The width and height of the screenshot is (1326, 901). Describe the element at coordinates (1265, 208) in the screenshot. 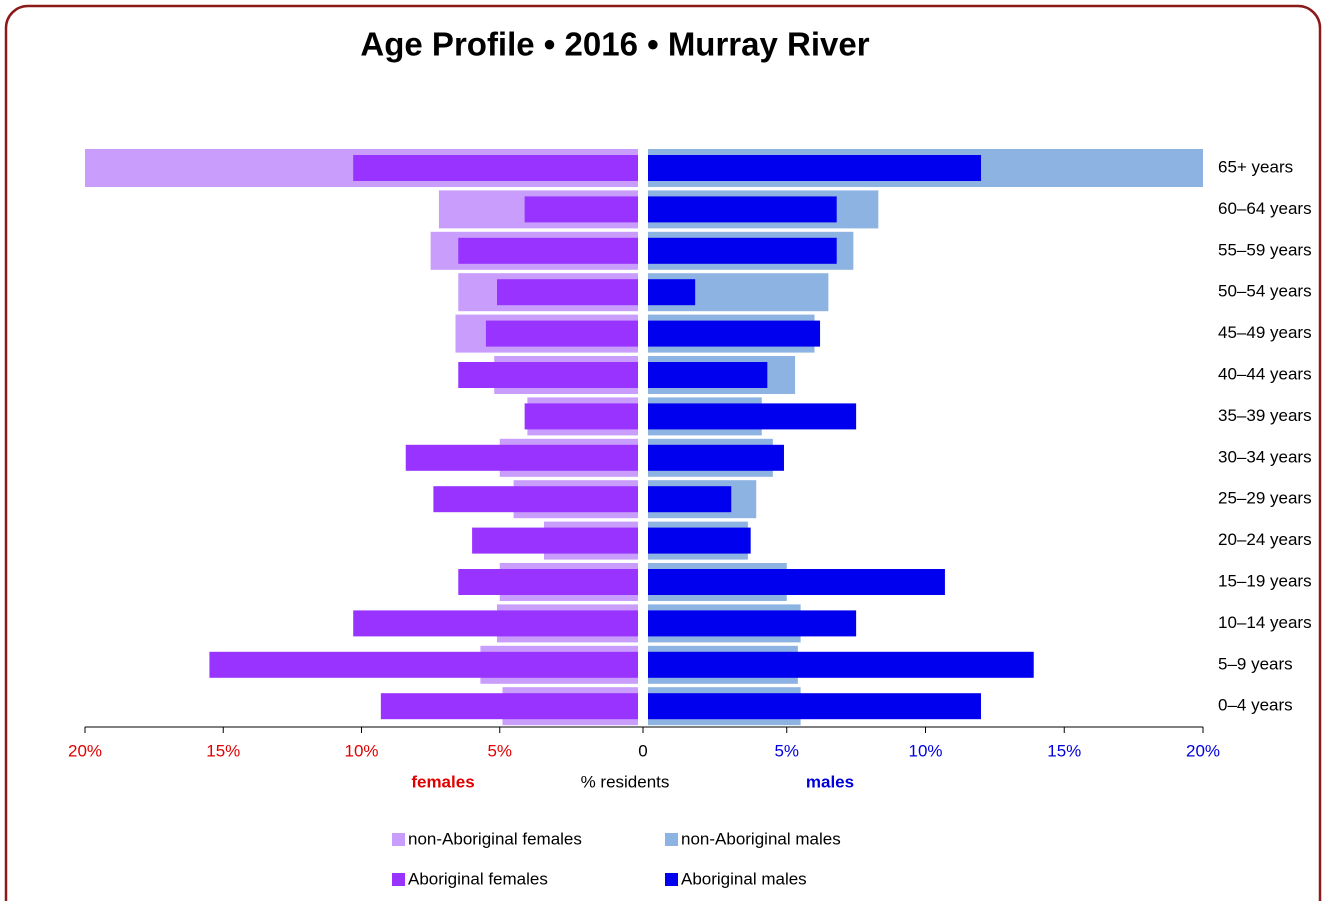

I see `category-label: 60–64 years` at that location.